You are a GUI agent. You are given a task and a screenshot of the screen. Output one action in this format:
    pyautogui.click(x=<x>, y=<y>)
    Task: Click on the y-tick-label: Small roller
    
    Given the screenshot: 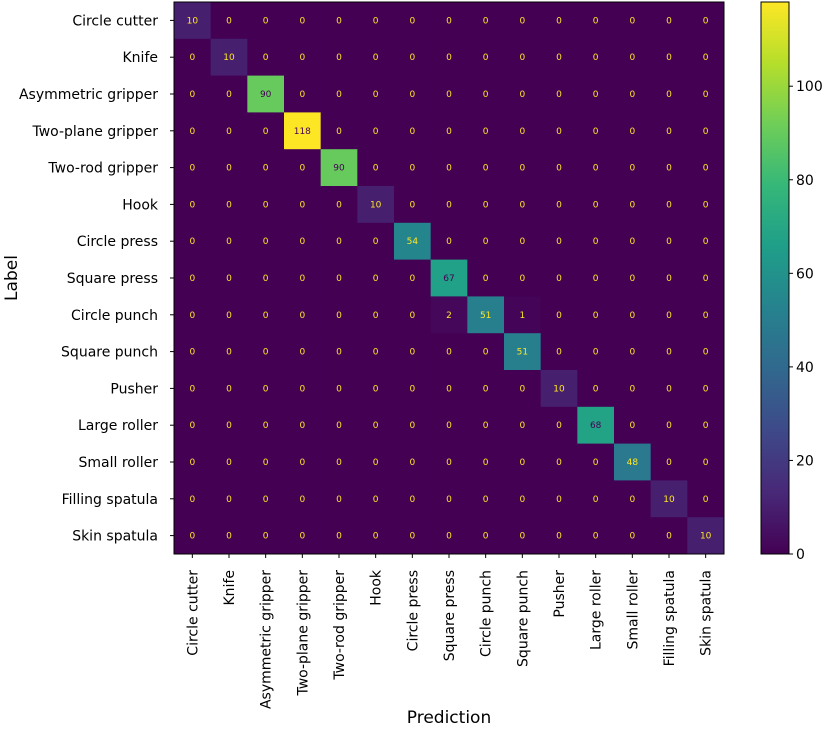 What is the action you would take?
    pyautogui.click(x=119, y=463)
    